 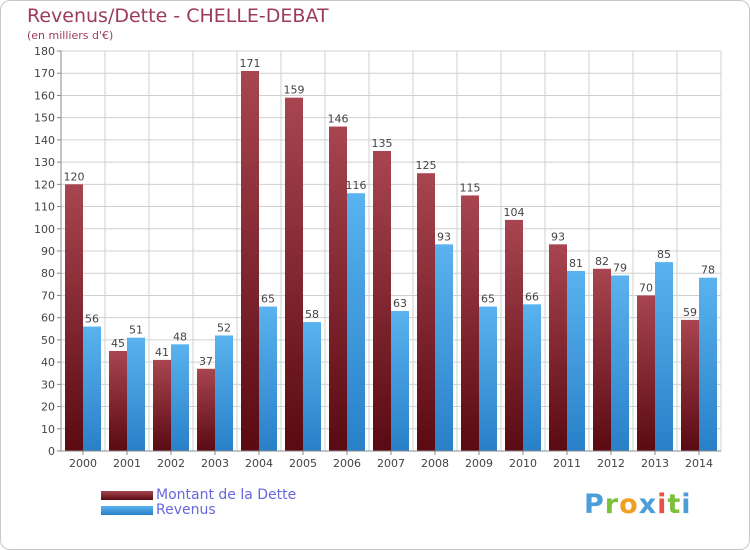 I want to click on y-tick-label: 80, so click(x=48, y=273).